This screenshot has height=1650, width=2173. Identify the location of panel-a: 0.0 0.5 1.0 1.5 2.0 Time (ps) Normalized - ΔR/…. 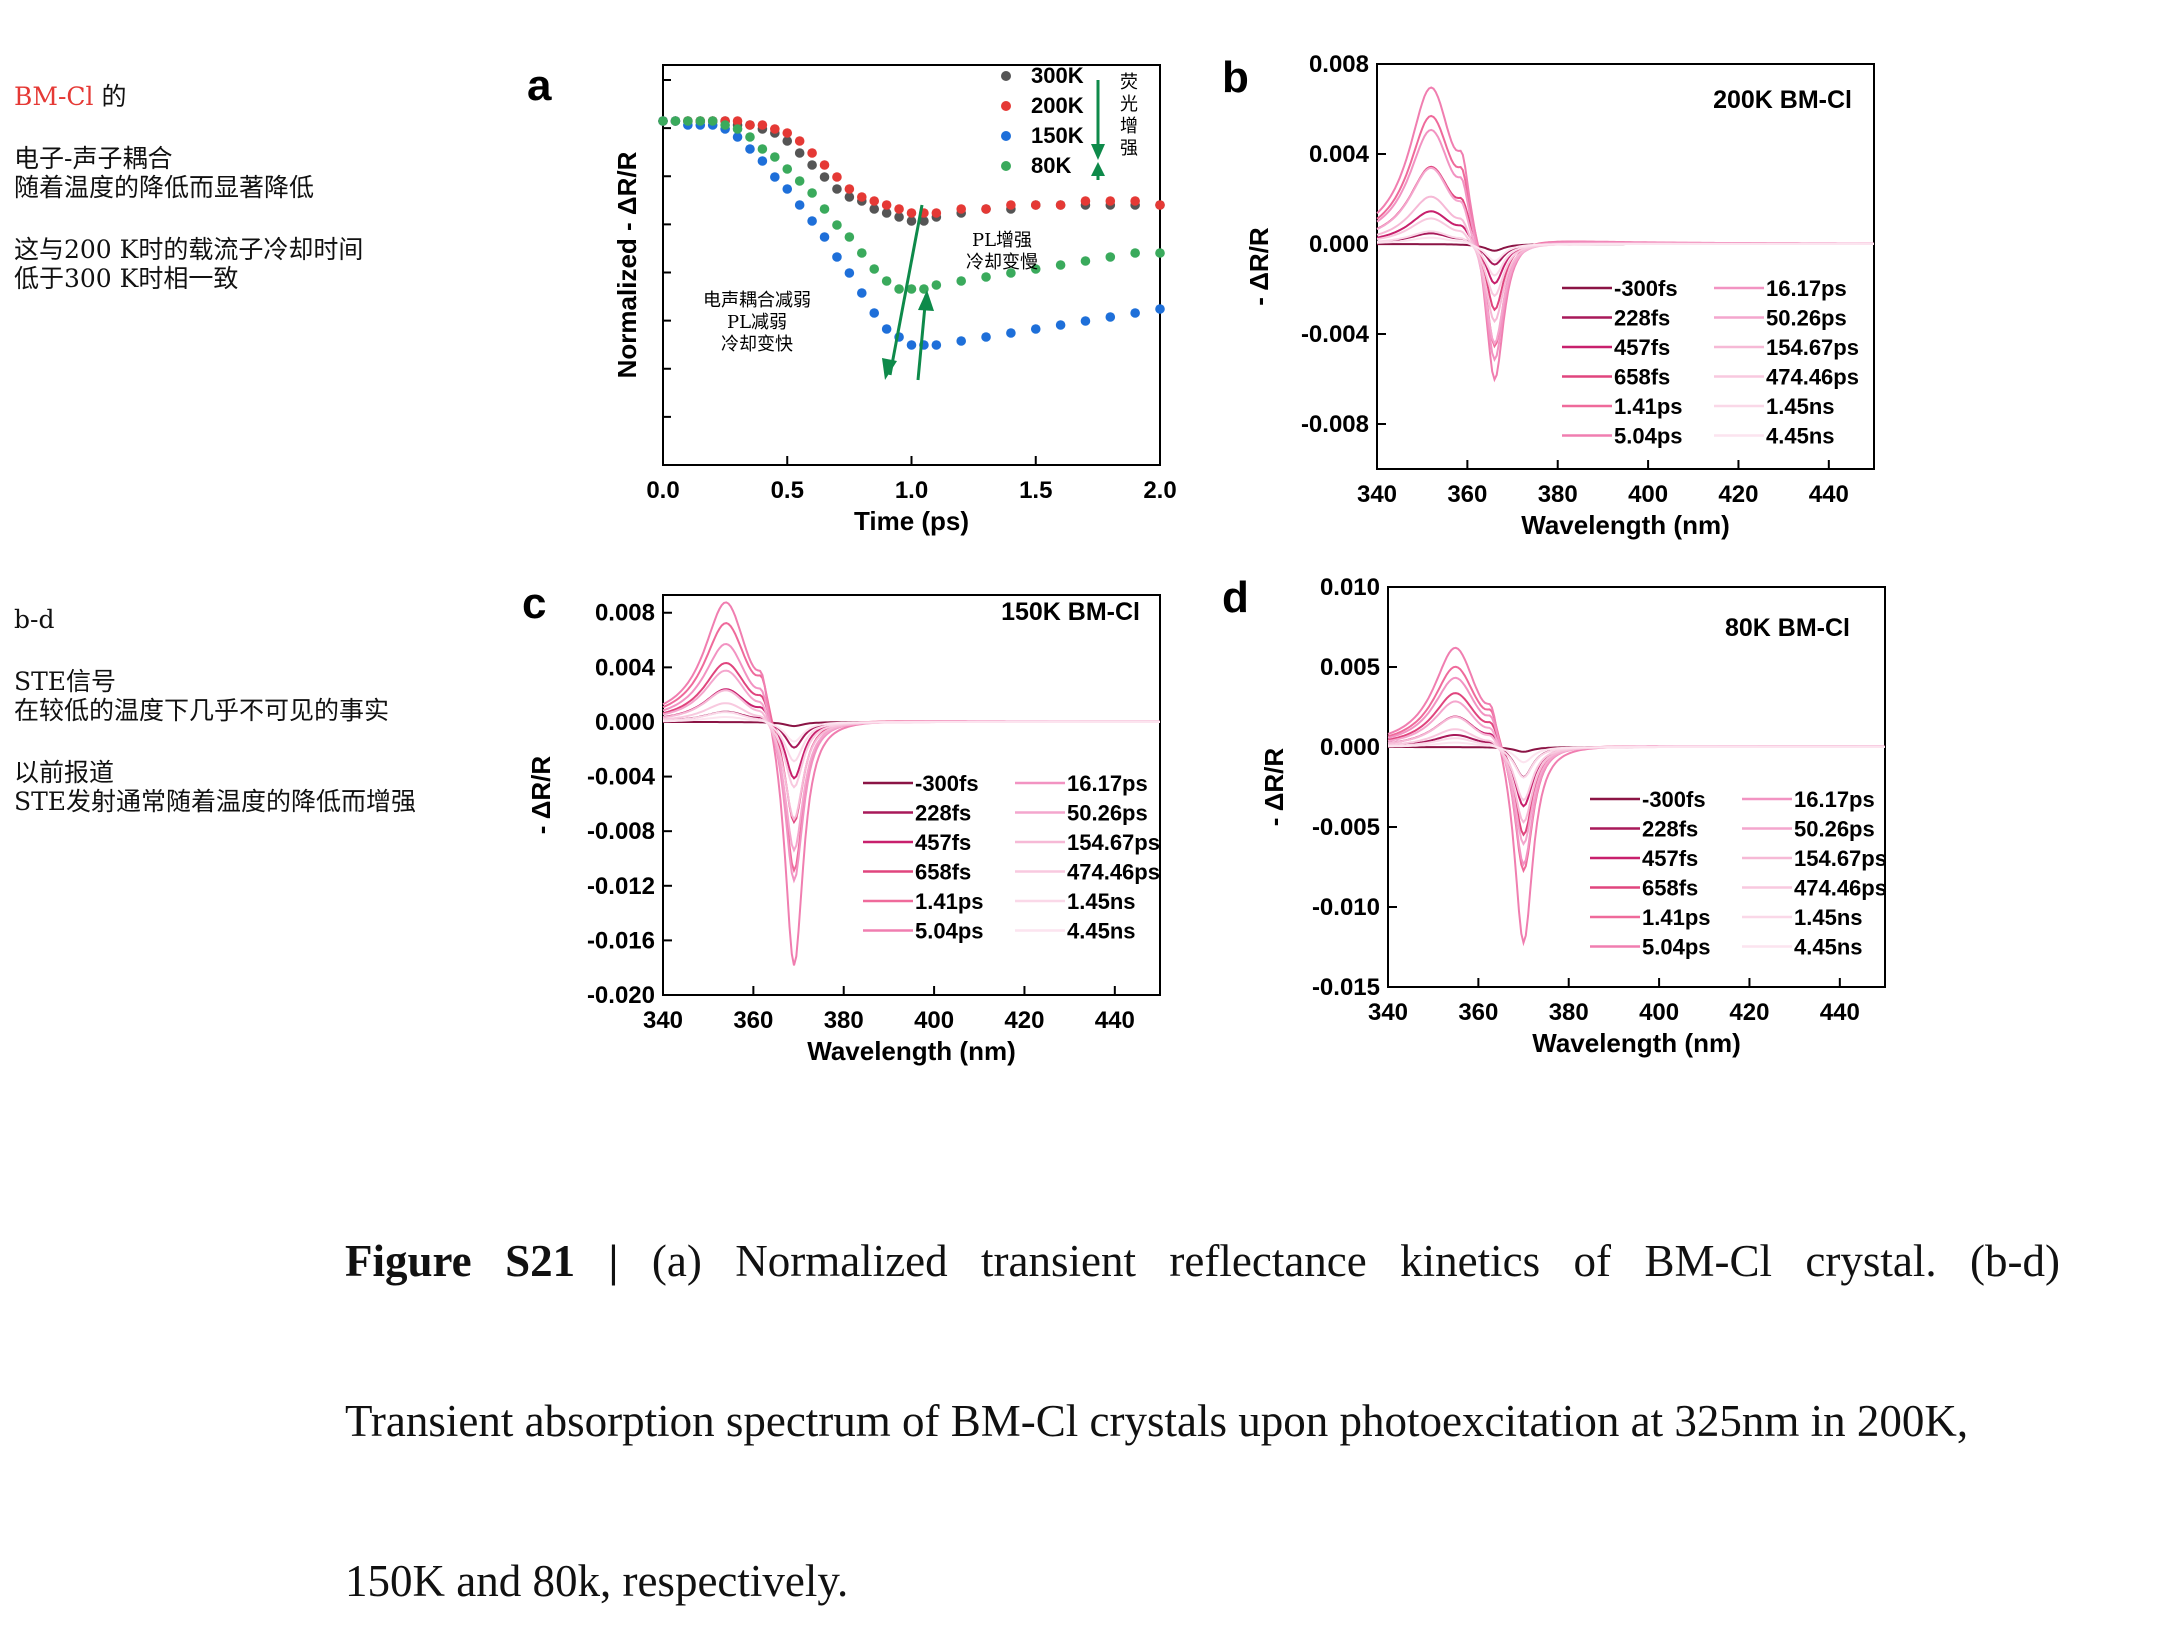
(852, 298).